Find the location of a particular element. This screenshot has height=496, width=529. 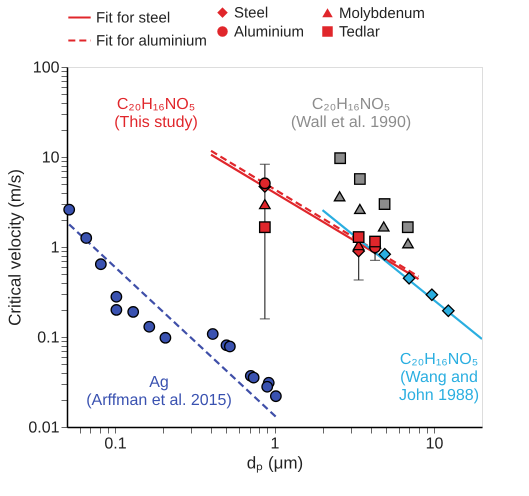

legend-label: Tedlar is located at coordinates (359, 32).